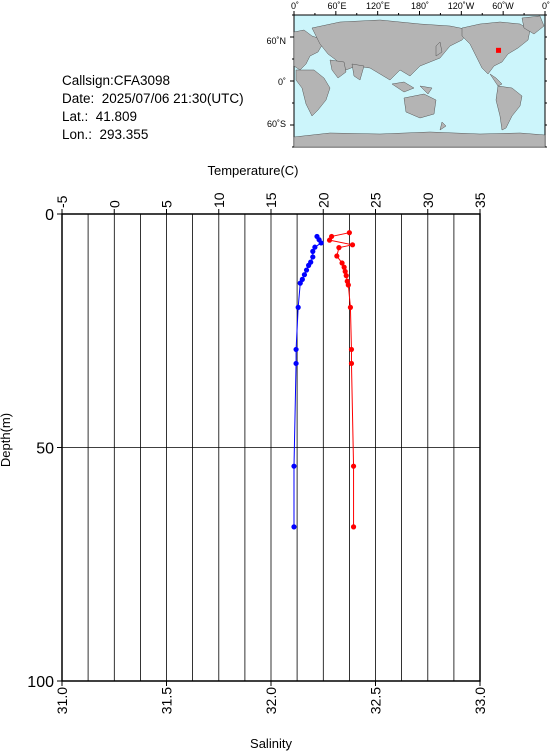 This screenshot has width=553, height=751. I want to click on map-tick-60e: 60˚E, so click(336, 6).